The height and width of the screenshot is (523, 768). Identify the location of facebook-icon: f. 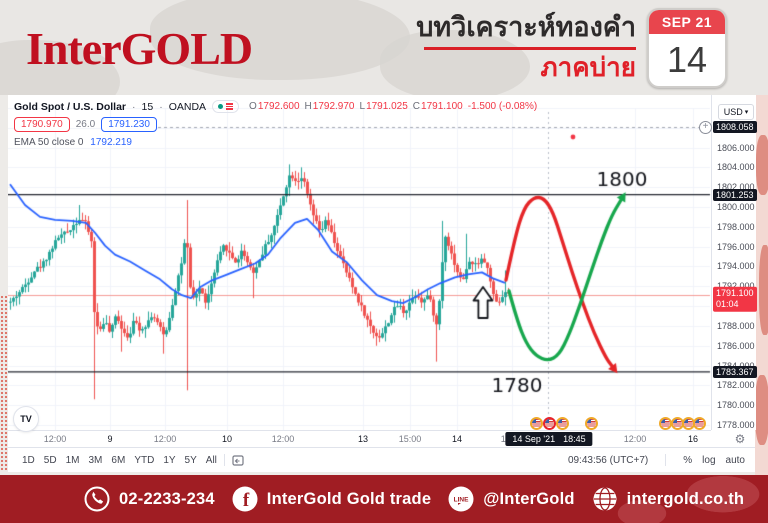
(245, 499).